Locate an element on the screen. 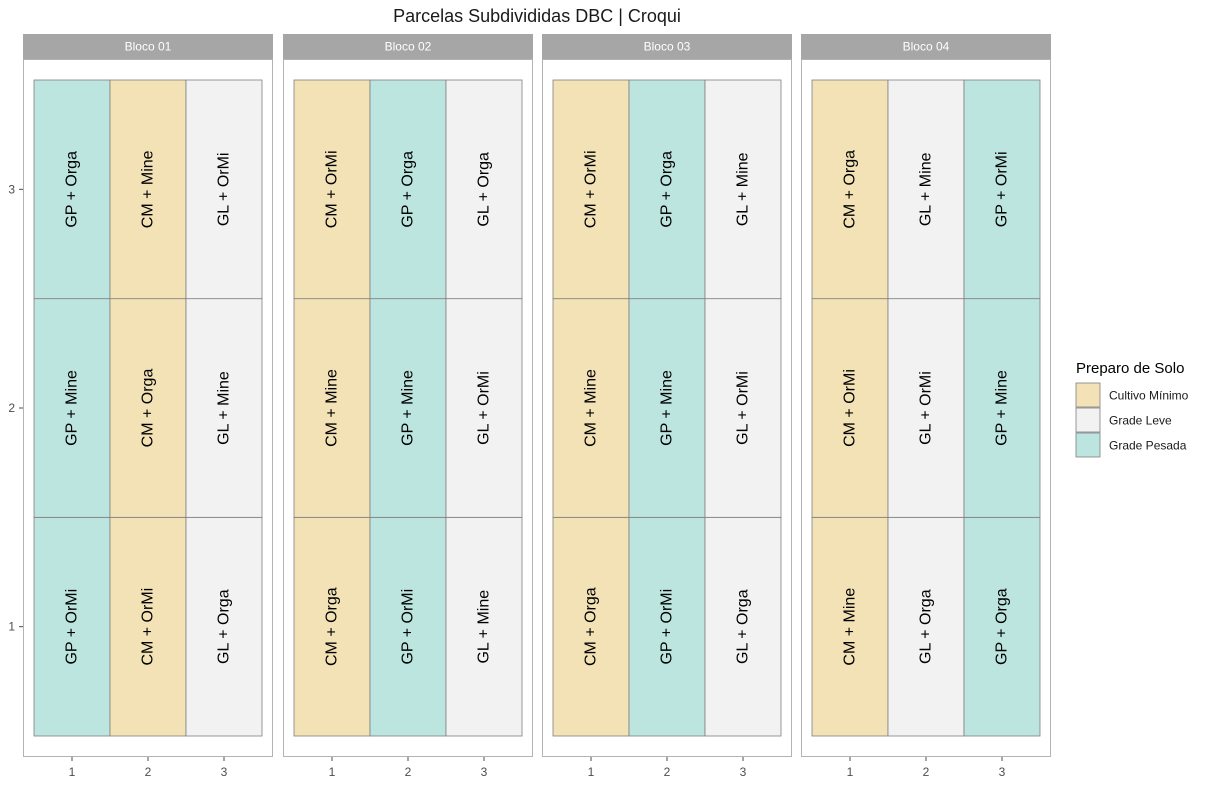 Image resolution: width=1210 pixels, height=786 pixels. y-axis: 1 2 3 is located at coordinates (15, 408).